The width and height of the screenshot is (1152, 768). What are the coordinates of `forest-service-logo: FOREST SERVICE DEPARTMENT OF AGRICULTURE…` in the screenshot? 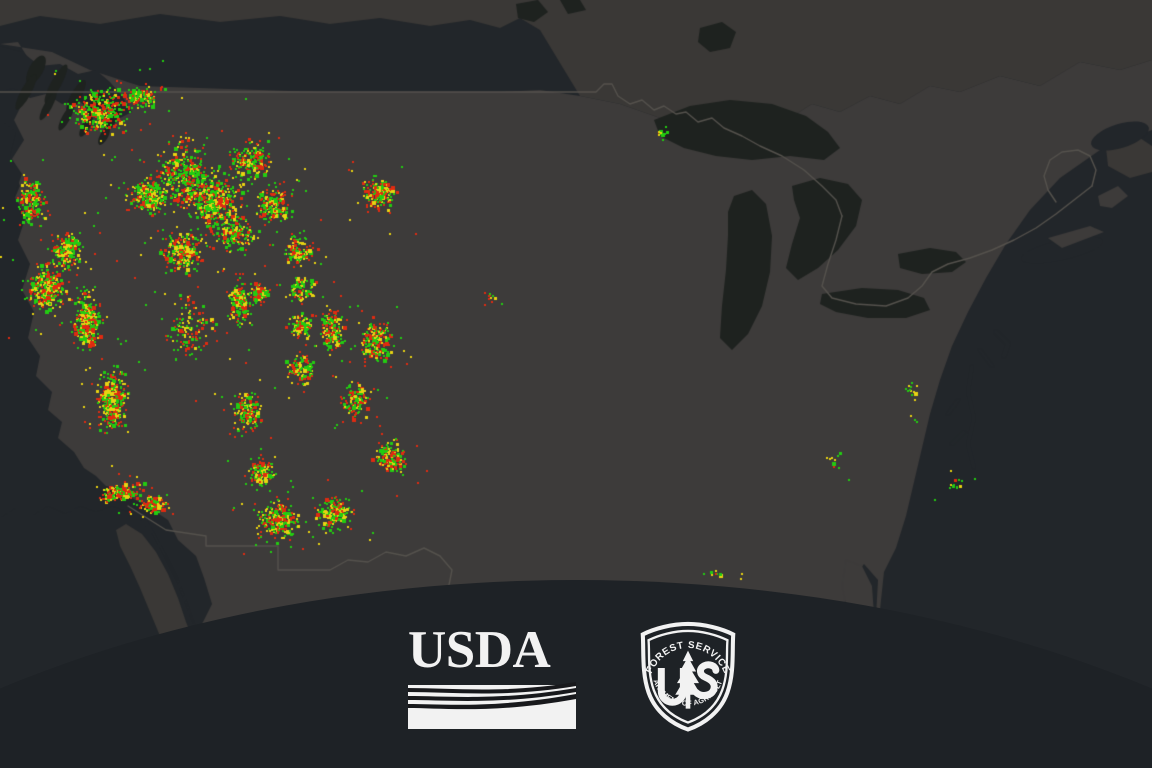 It's located at (687, 674).